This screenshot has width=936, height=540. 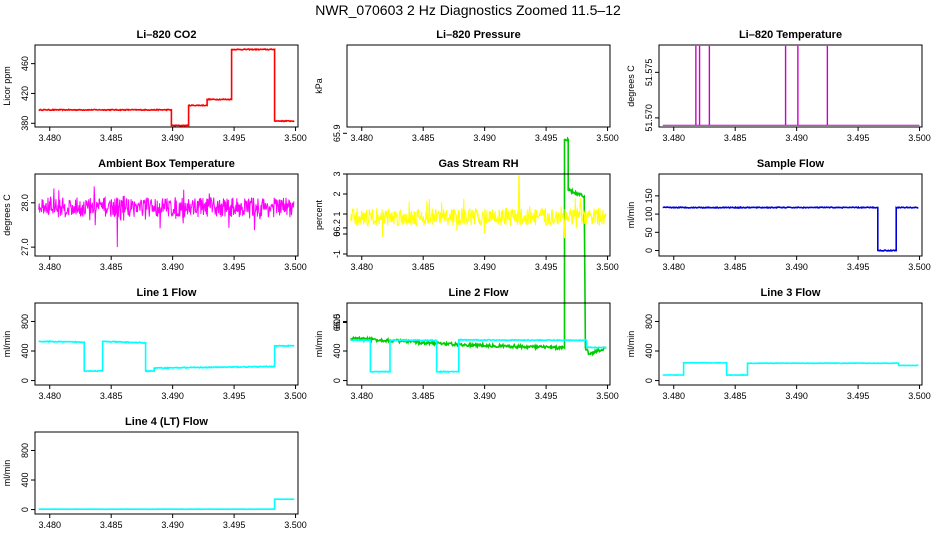 I want to click on y-tick-label: 66.5, so click(x=337, y=323).